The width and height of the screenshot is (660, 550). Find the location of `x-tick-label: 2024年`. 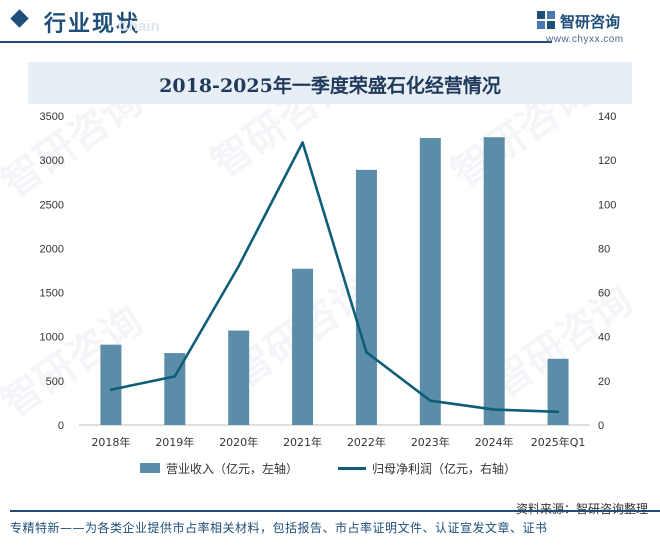

x-tick-label: 2024年 is located at coordinates (494, 442).